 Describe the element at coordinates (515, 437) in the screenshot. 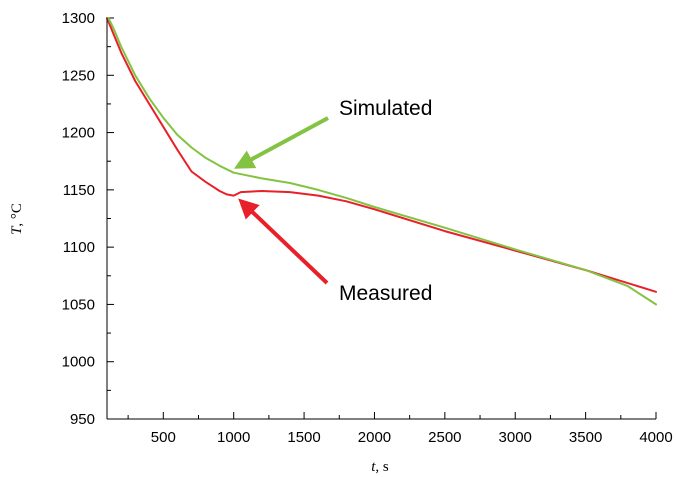

I see `x-tick-label: 3000` at that location.